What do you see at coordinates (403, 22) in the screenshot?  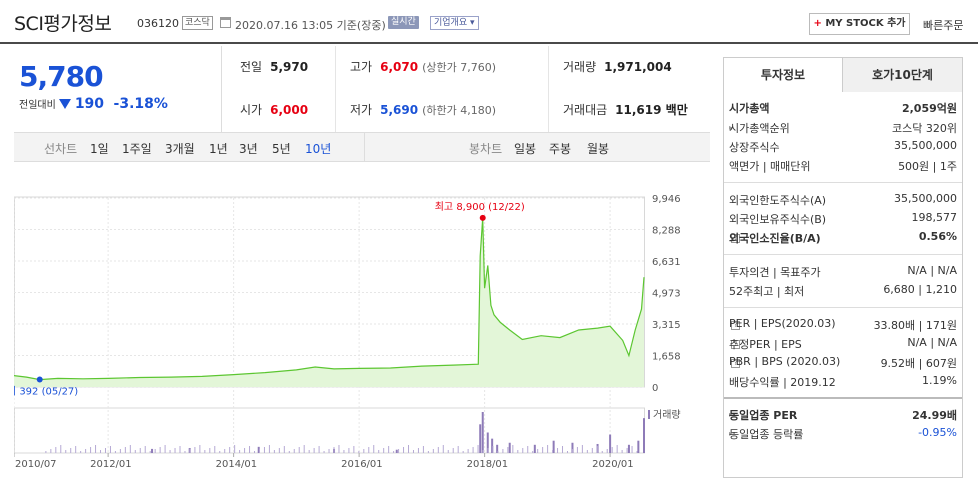 I see `realtime-badge: 실시간` at bounding box center [403, 22].